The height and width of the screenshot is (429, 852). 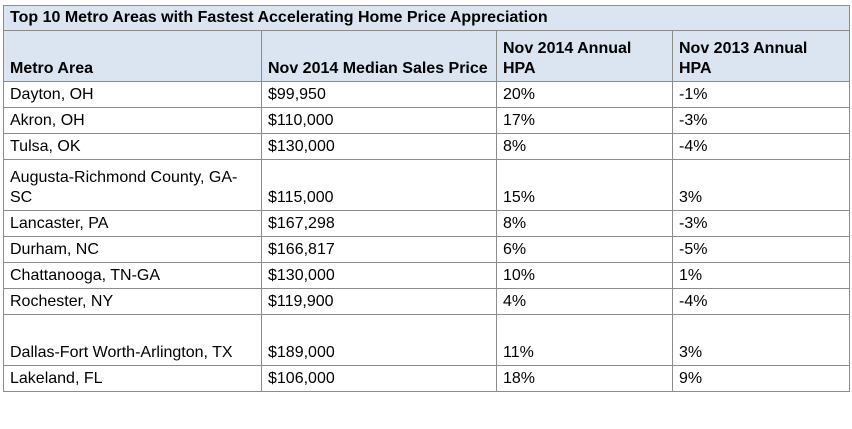 I want to click on cell-hpa-2013: -1%, so click(x=761, y=94).